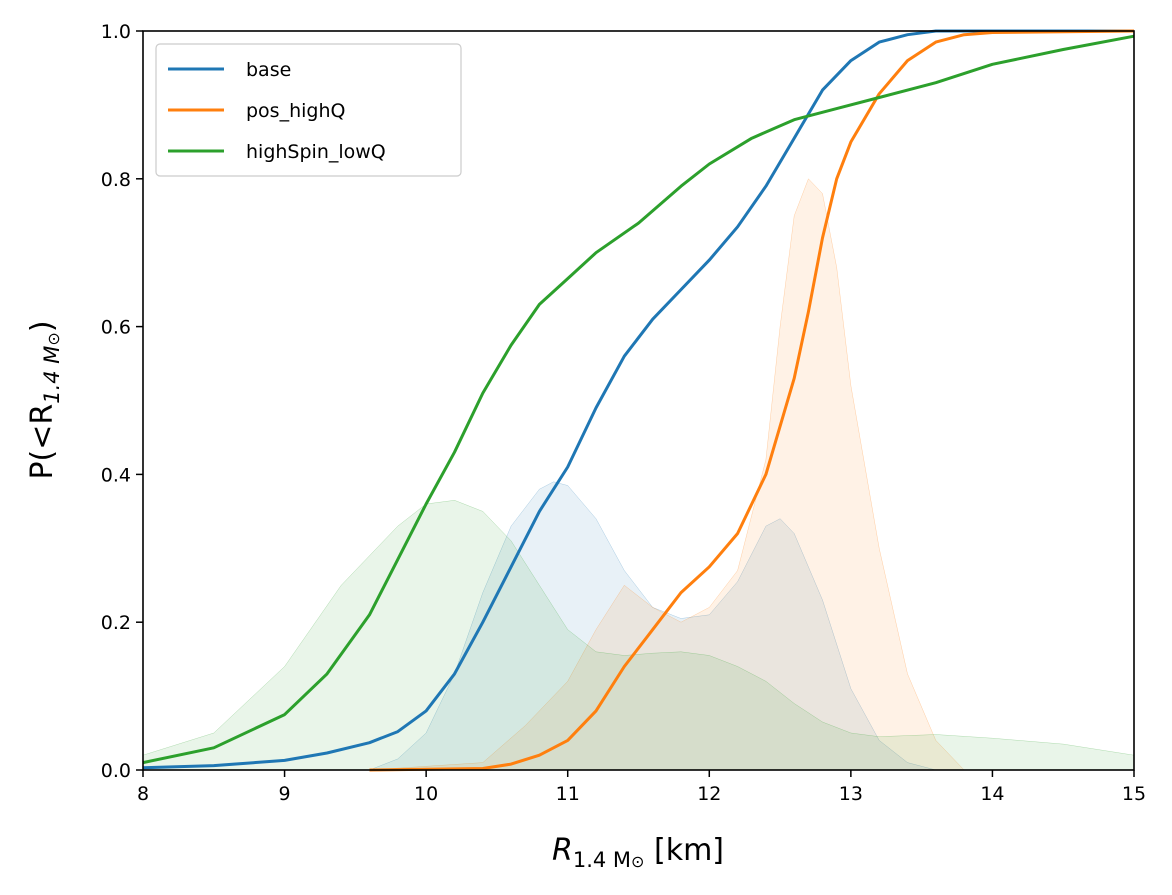 This screenshot has height=895, width=1172. I want to click on y-tick-label: 0.0, so click(116, 771).